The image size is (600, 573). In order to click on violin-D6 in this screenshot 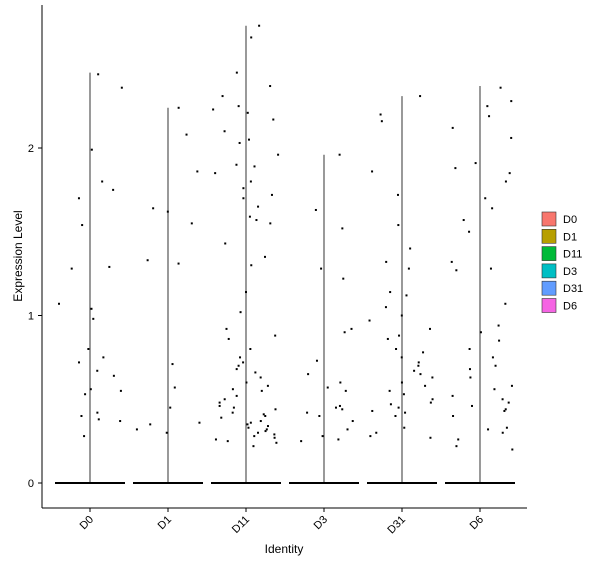, I will do `click(480, 285)`.